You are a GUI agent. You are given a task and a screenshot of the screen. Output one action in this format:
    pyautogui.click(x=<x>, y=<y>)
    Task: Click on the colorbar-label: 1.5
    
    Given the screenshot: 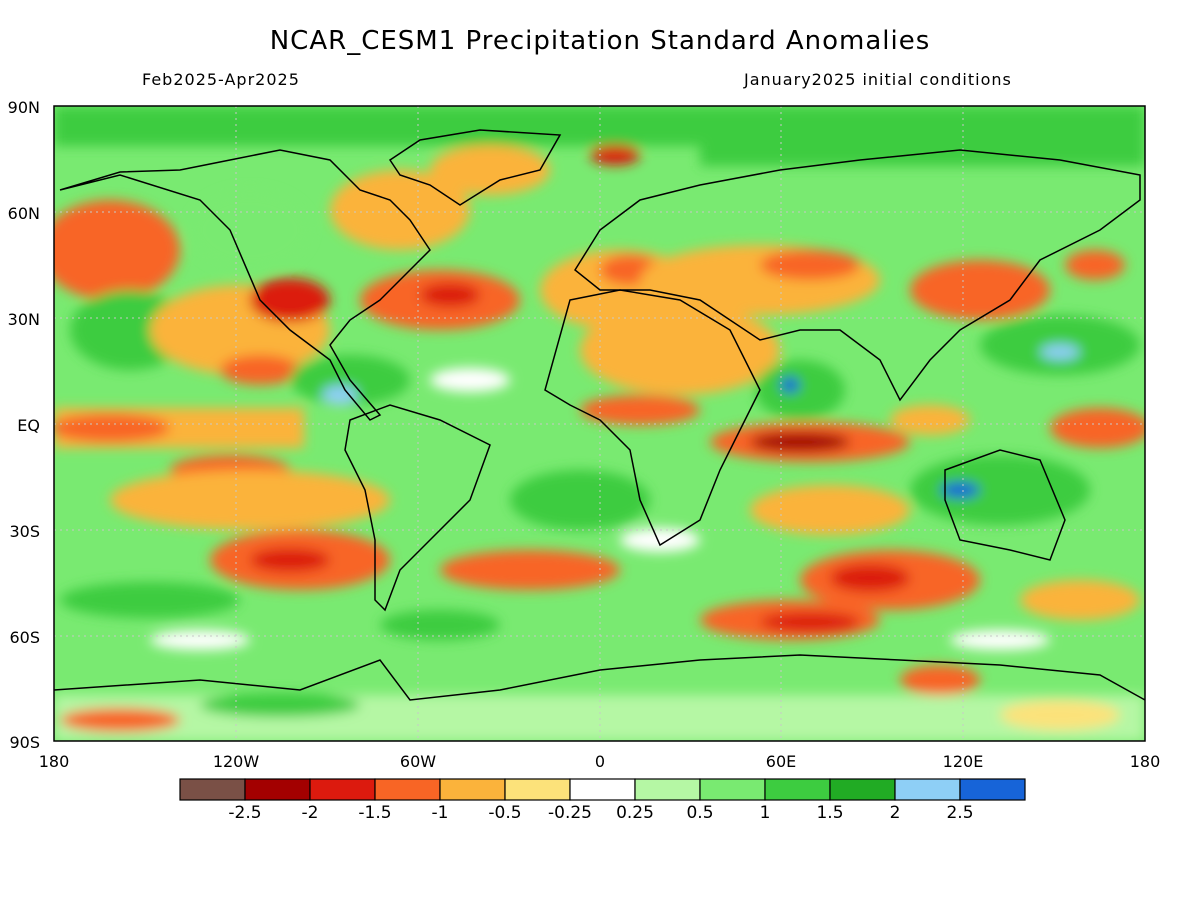 What is the action you would take?
    pyautogui.click(x=829, y=813)
    